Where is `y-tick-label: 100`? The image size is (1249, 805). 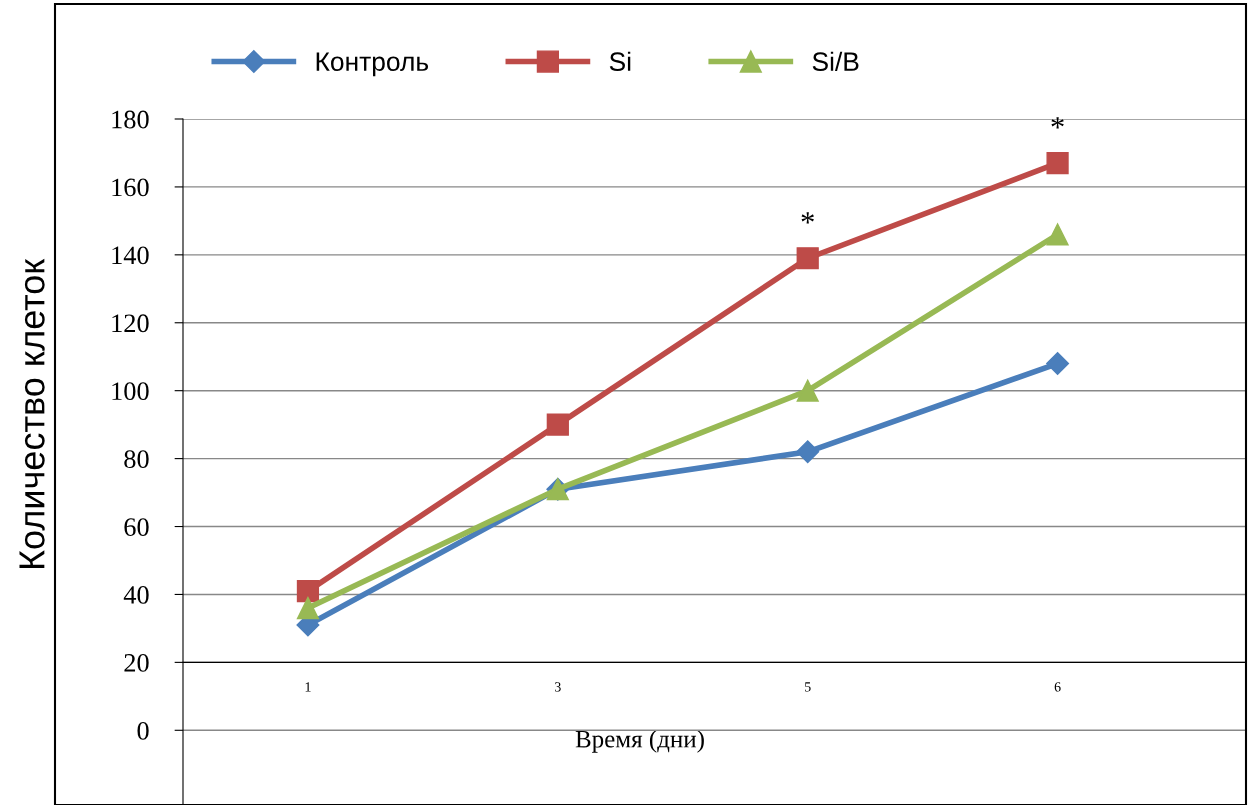 y-tick-label: 100 is located at coordinates (130, 391).